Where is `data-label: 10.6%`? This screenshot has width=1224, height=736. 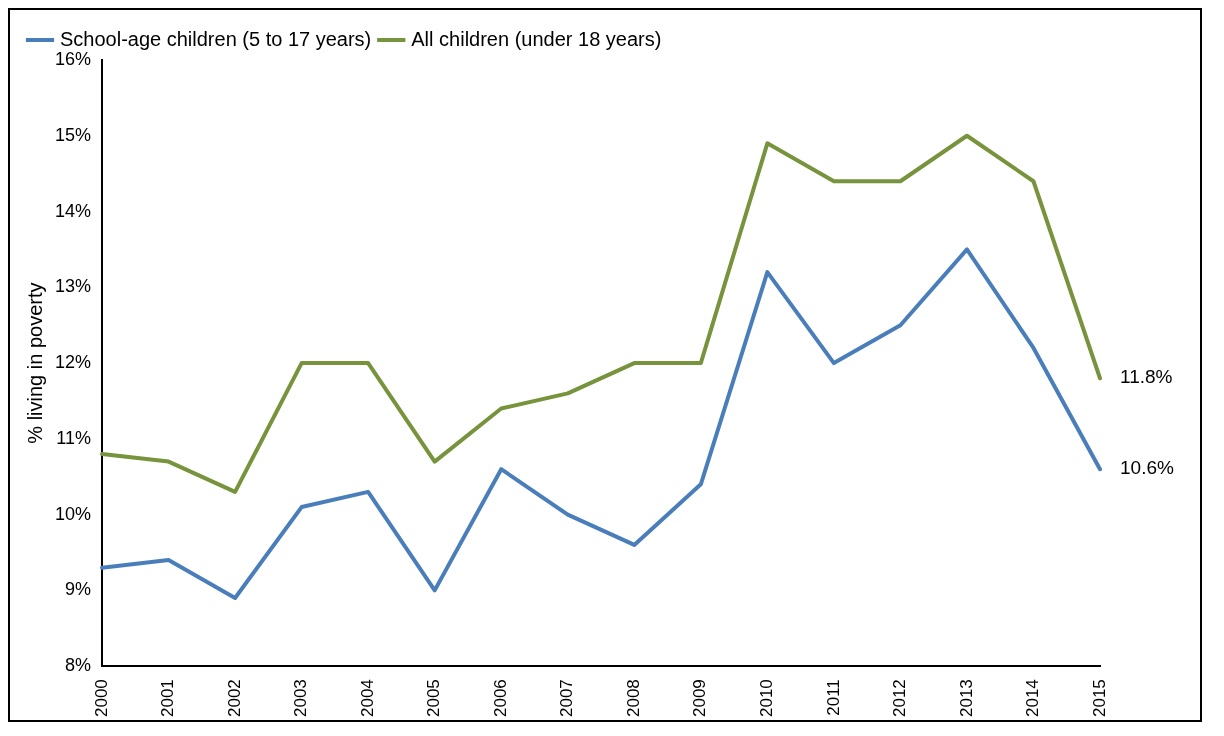 data-label: 10.6% is located at coordinates (1147, 468).